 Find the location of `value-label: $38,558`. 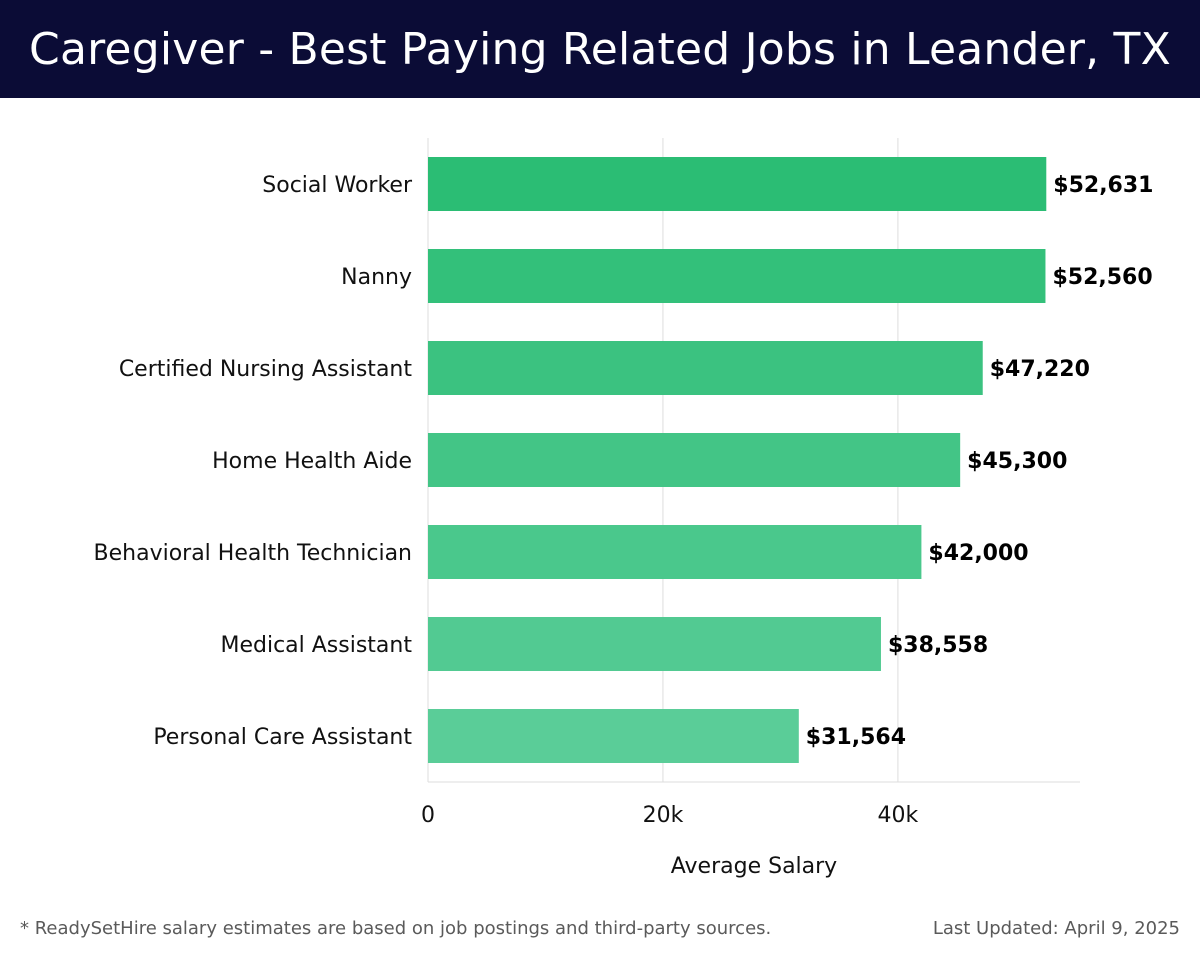

value-label: $38,558 is located at coordinates (938, 645).